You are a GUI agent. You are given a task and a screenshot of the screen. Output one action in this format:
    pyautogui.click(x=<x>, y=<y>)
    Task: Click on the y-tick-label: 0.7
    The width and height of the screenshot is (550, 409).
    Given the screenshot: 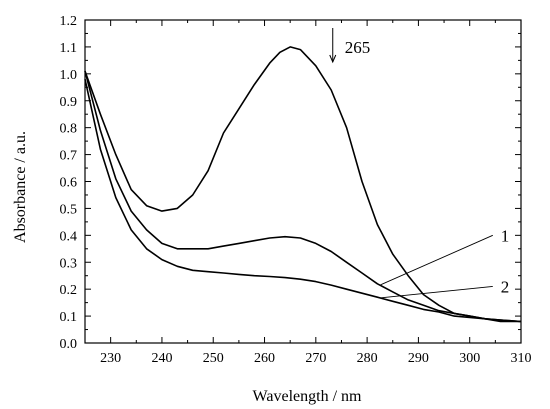 What is the action you would take?
    pyautogui.click(x=69, y=156)
    